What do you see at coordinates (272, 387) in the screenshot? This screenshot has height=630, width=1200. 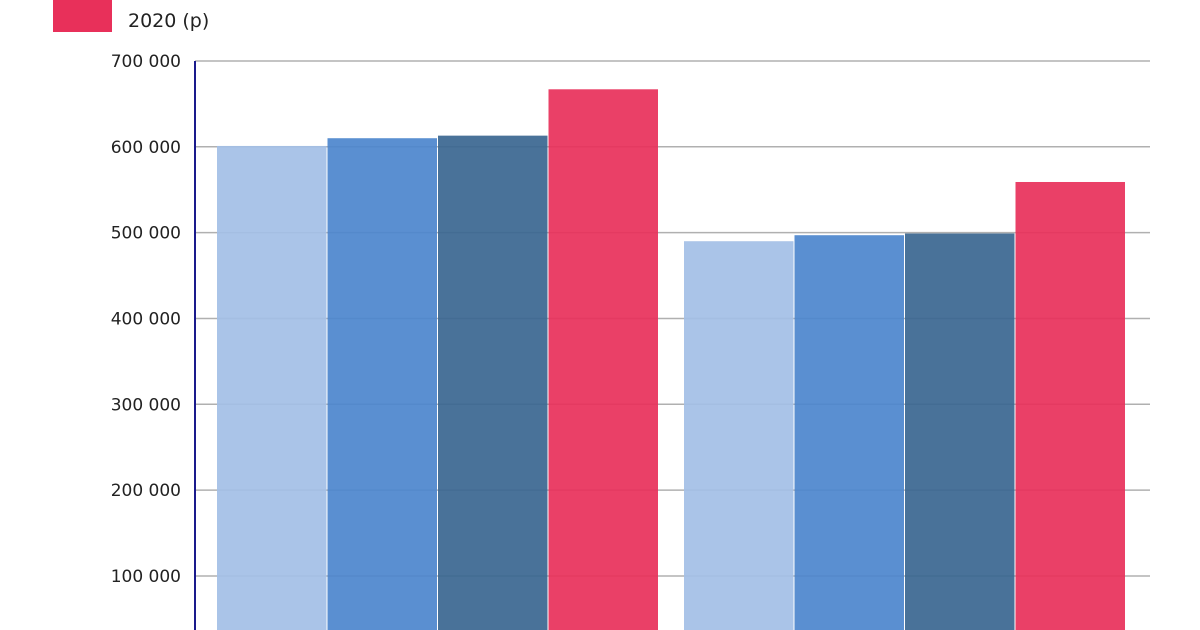 I see `bar-series1-group1` at bounding box center [272, 387].